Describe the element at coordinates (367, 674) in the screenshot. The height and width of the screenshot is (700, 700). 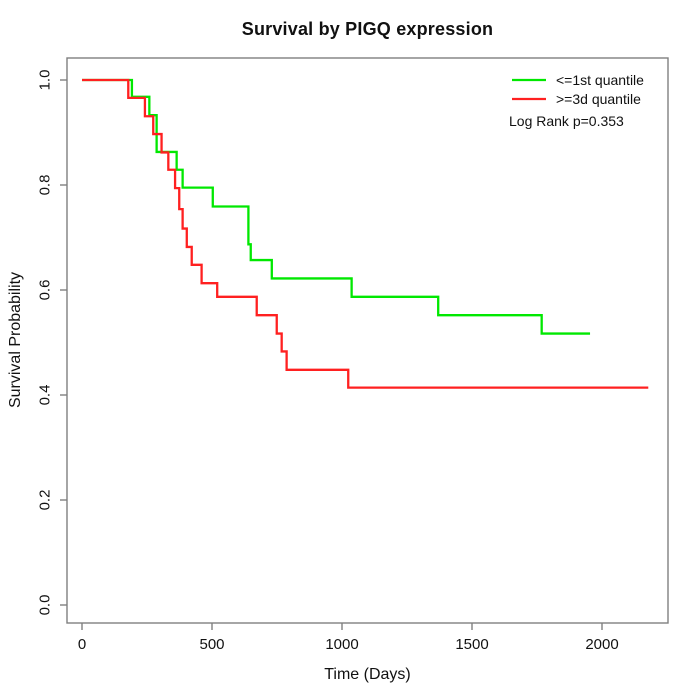
I see `x-axis-label: Time (Days)` at that location.